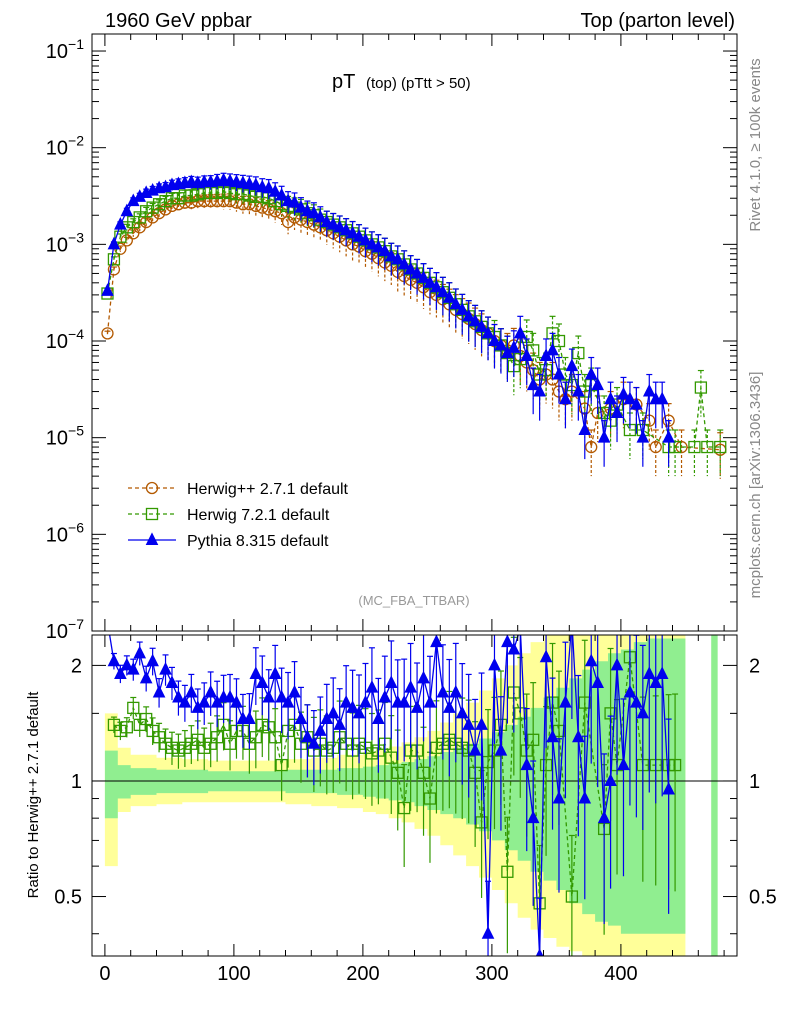 The width and height of the screenshot is (786, 1024). I want to click on rivet-label: Rivet 4.1.0, ≥ 100k events, so click(755, 144).